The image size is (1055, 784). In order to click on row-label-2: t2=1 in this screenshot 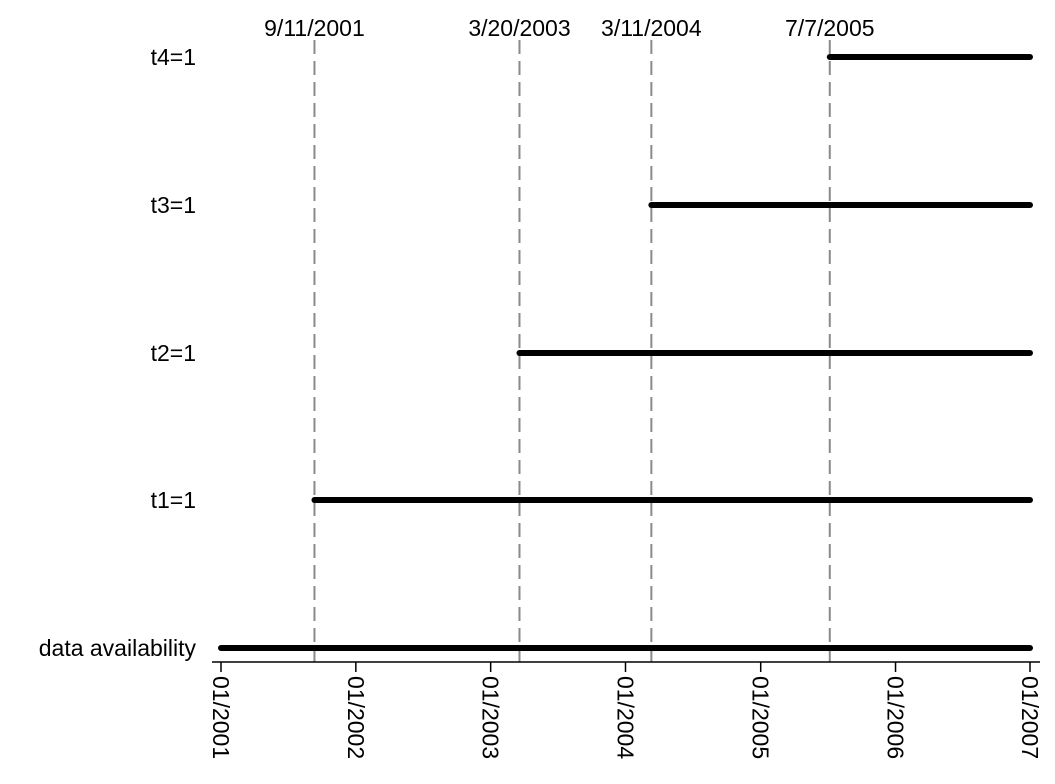, I will do `click(173, 353)`.